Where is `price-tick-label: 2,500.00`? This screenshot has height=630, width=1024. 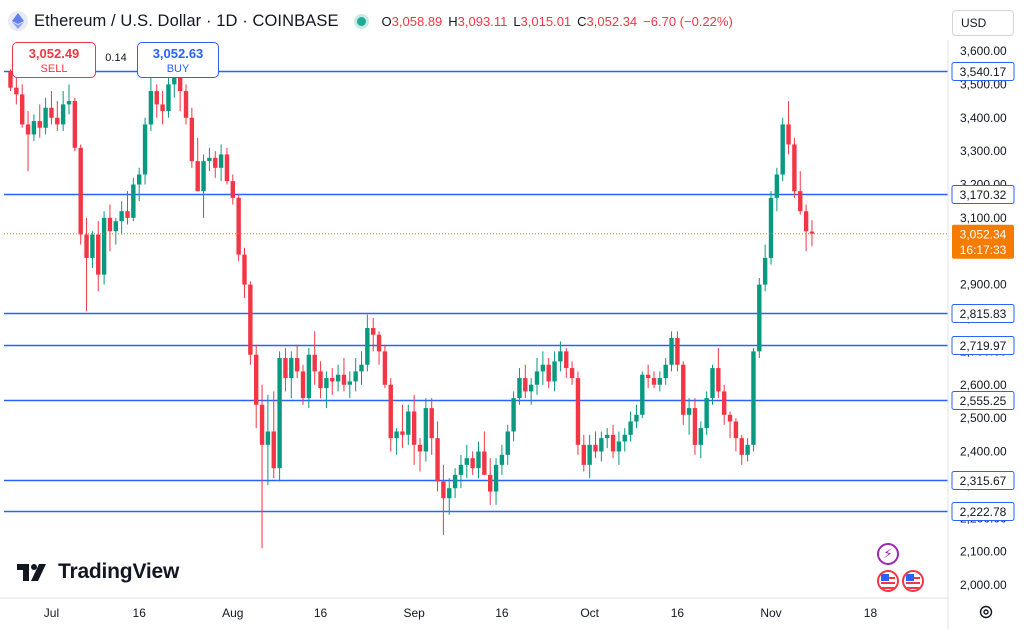
price-tick-label: 2,500.00 is located at coordinates (983, 418).